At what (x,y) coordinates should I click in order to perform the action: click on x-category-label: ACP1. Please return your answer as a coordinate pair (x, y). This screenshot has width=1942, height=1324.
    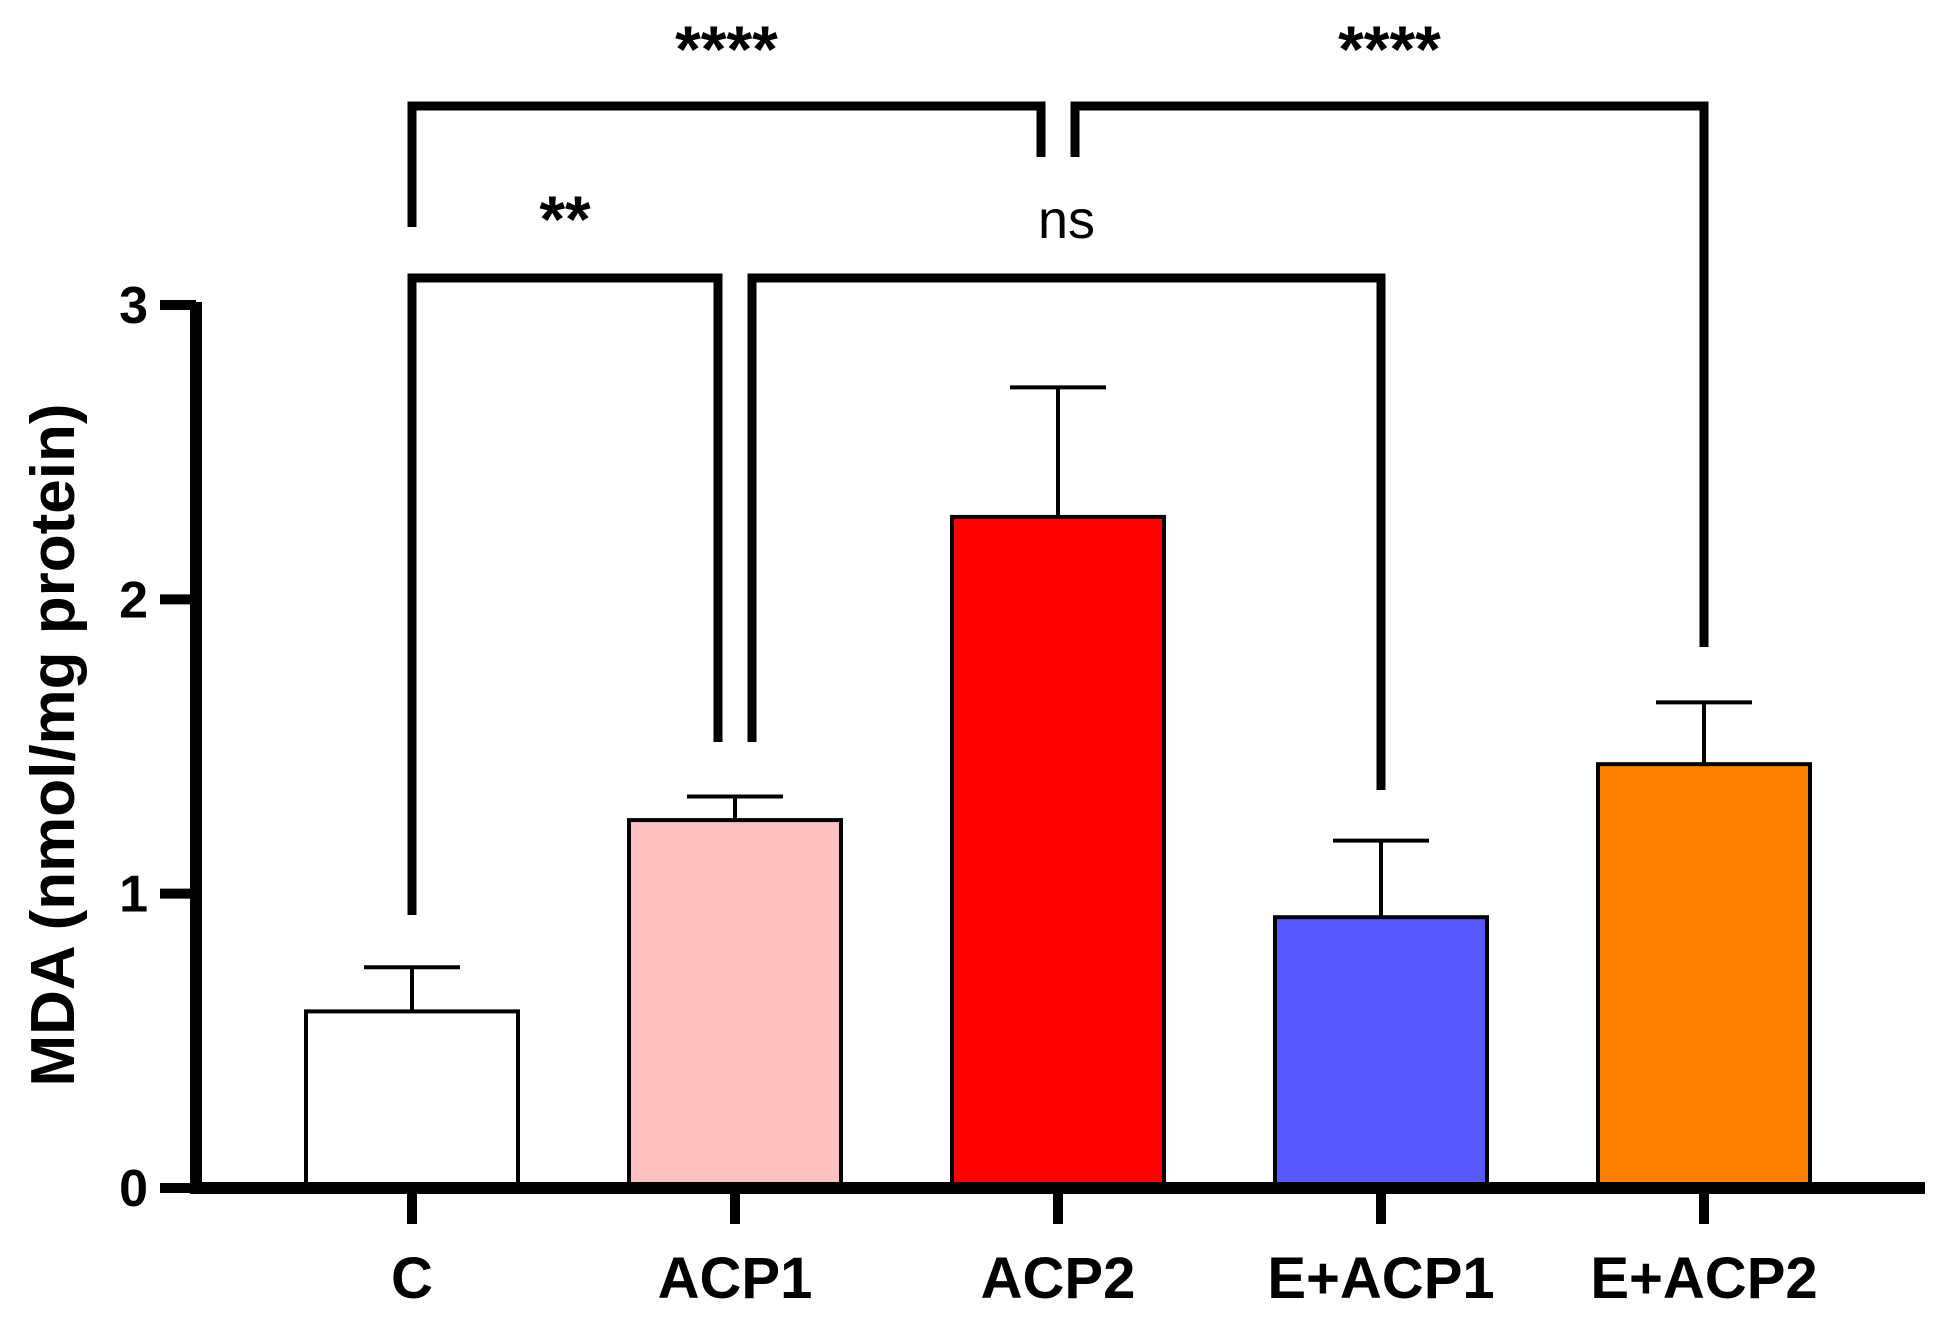
    Looking at the image, I should click on (735, 1278).